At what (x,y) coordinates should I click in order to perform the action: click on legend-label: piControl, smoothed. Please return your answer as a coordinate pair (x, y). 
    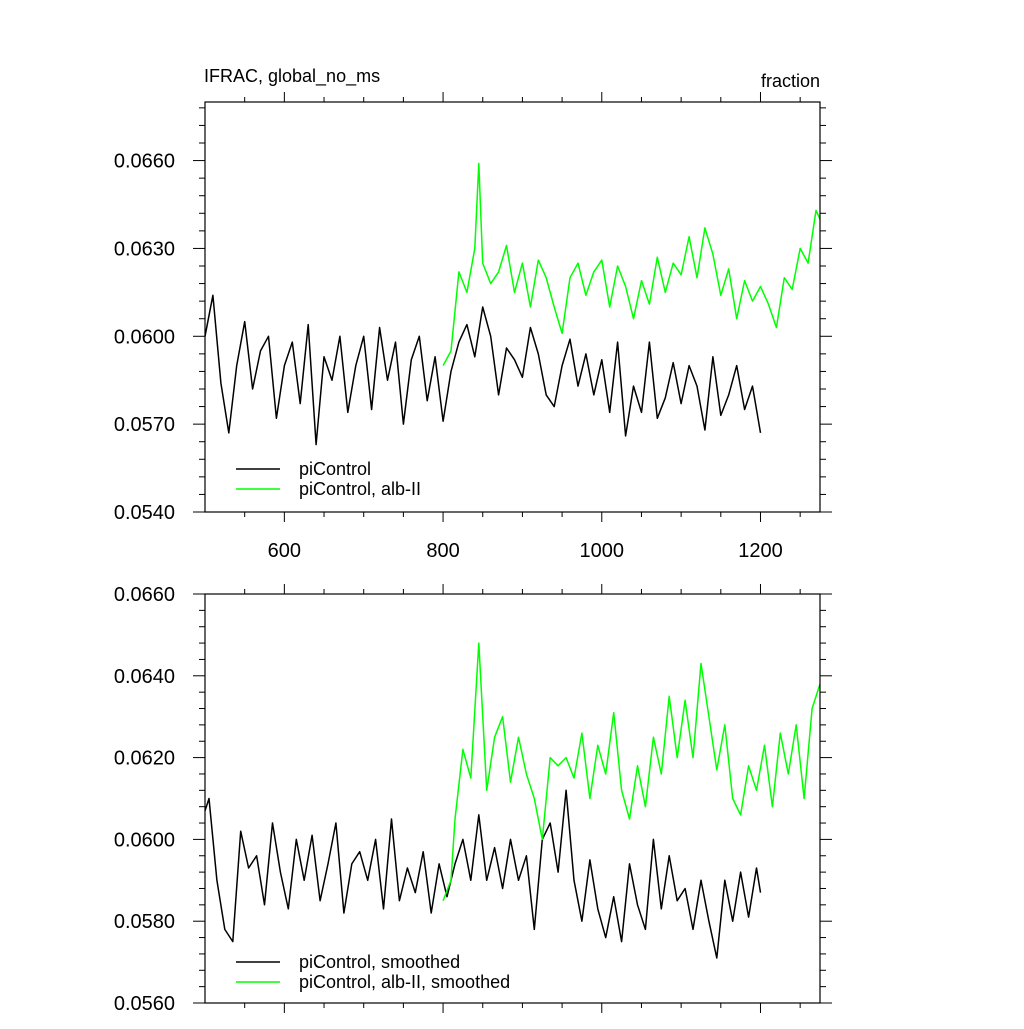
    Looking at the image, I should click on (379, 962).